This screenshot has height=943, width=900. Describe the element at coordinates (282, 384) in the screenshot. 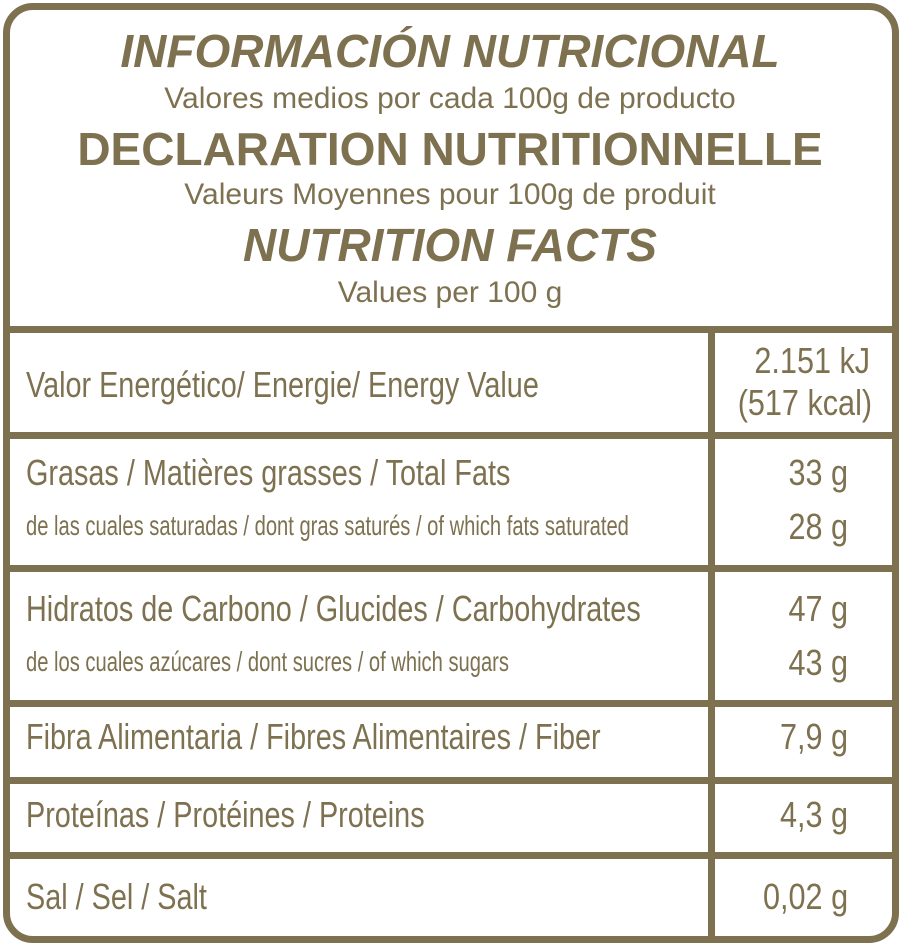

I see `energy-label: Valor Energético/ Energie/ Energy Value` at that location.